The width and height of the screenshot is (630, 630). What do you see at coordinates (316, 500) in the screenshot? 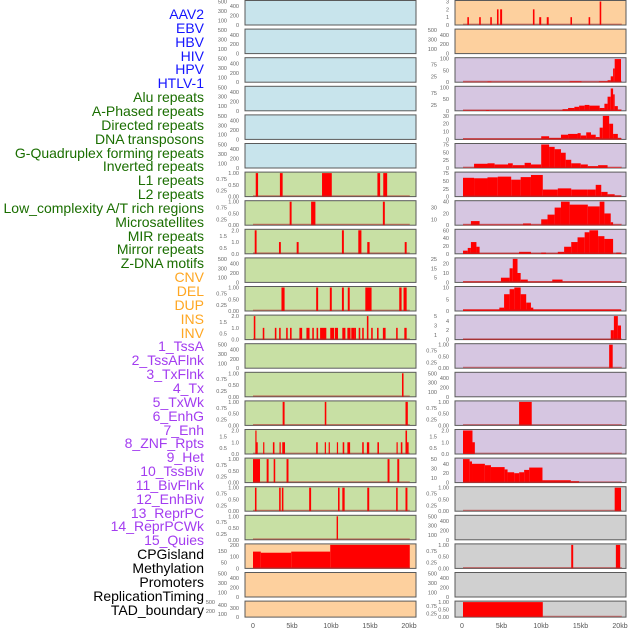
I see `track-panel-mirror-repeats: 0.000.250.500.751.00` at bounding box center [316, 500].